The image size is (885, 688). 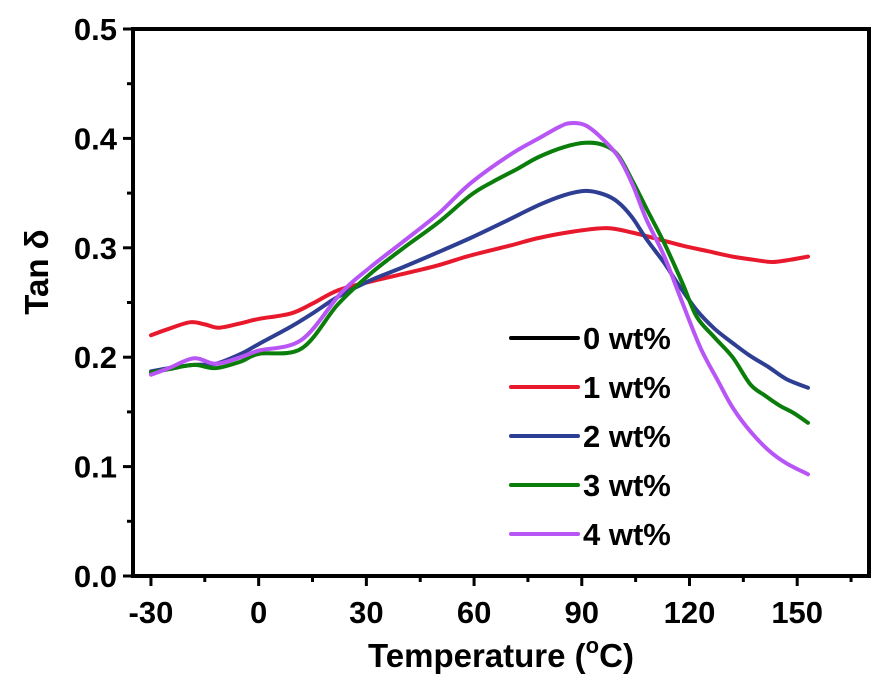 I want to click on y-tick-label: 0.3, so click(x=95, y=248).